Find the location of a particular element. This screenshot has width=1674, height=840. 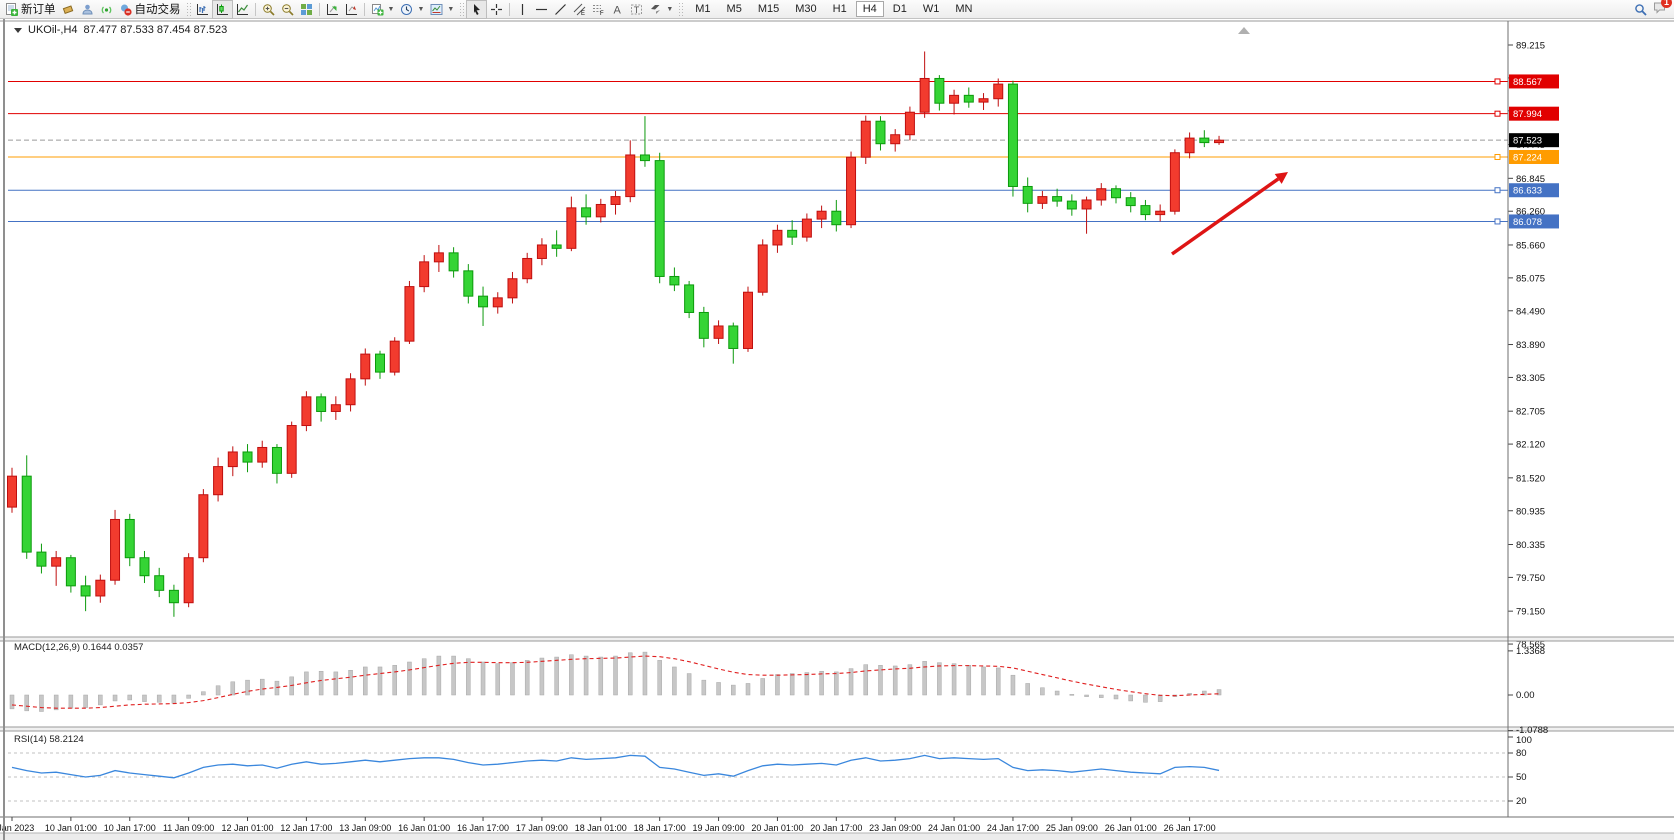

clock-icon is located at coordinates (407, 9).